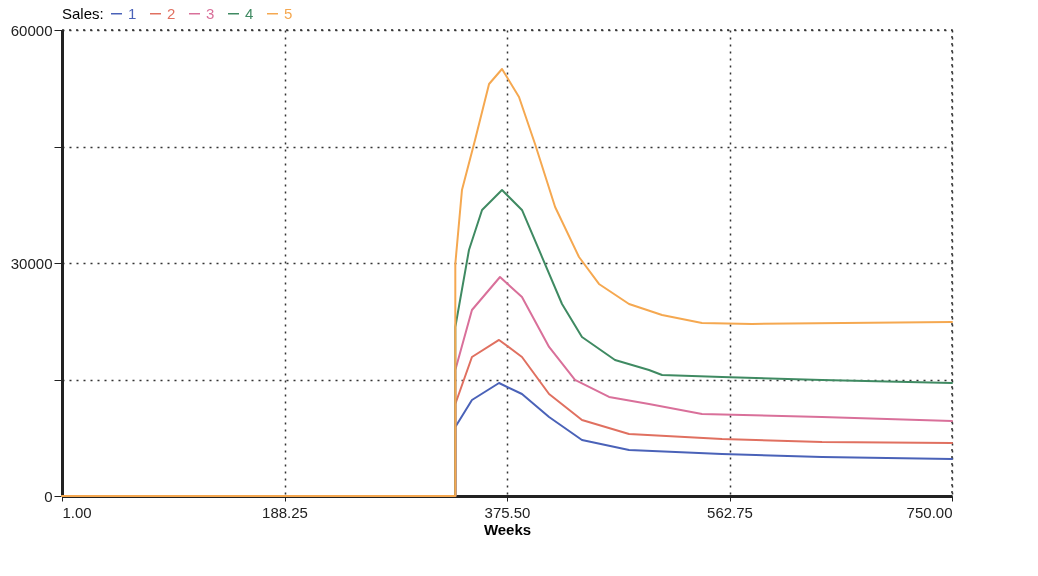  What do you see at coordinates (730, 512) in the screenshot?
I see `x-tick-label: 562.75` at bounding box center [730, 512].